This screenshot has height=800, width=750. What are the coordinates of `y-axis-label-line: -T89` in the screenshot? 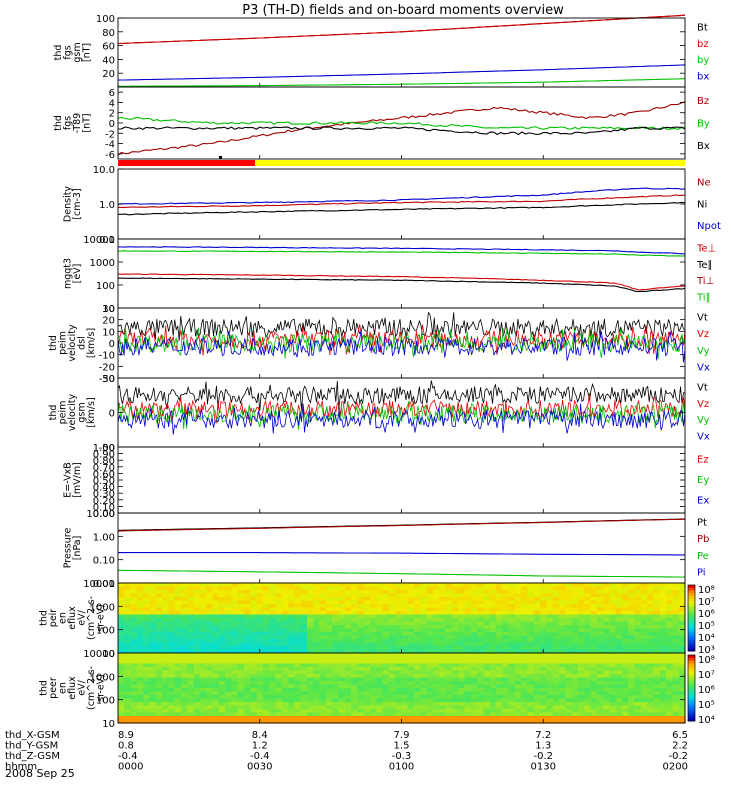 It's located at (77, 123).